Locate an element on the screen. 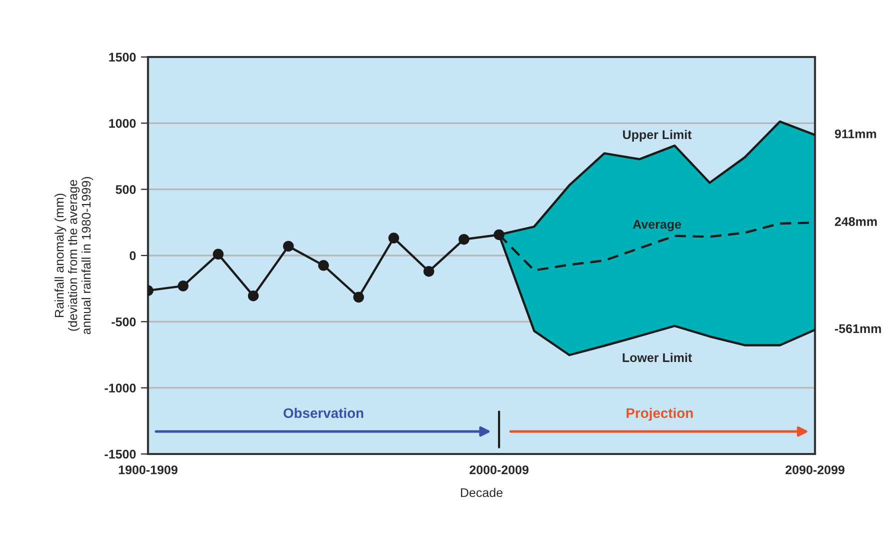 This screenshot has height=540, width=894. series-label: Average is located at coordinates (657, 226).